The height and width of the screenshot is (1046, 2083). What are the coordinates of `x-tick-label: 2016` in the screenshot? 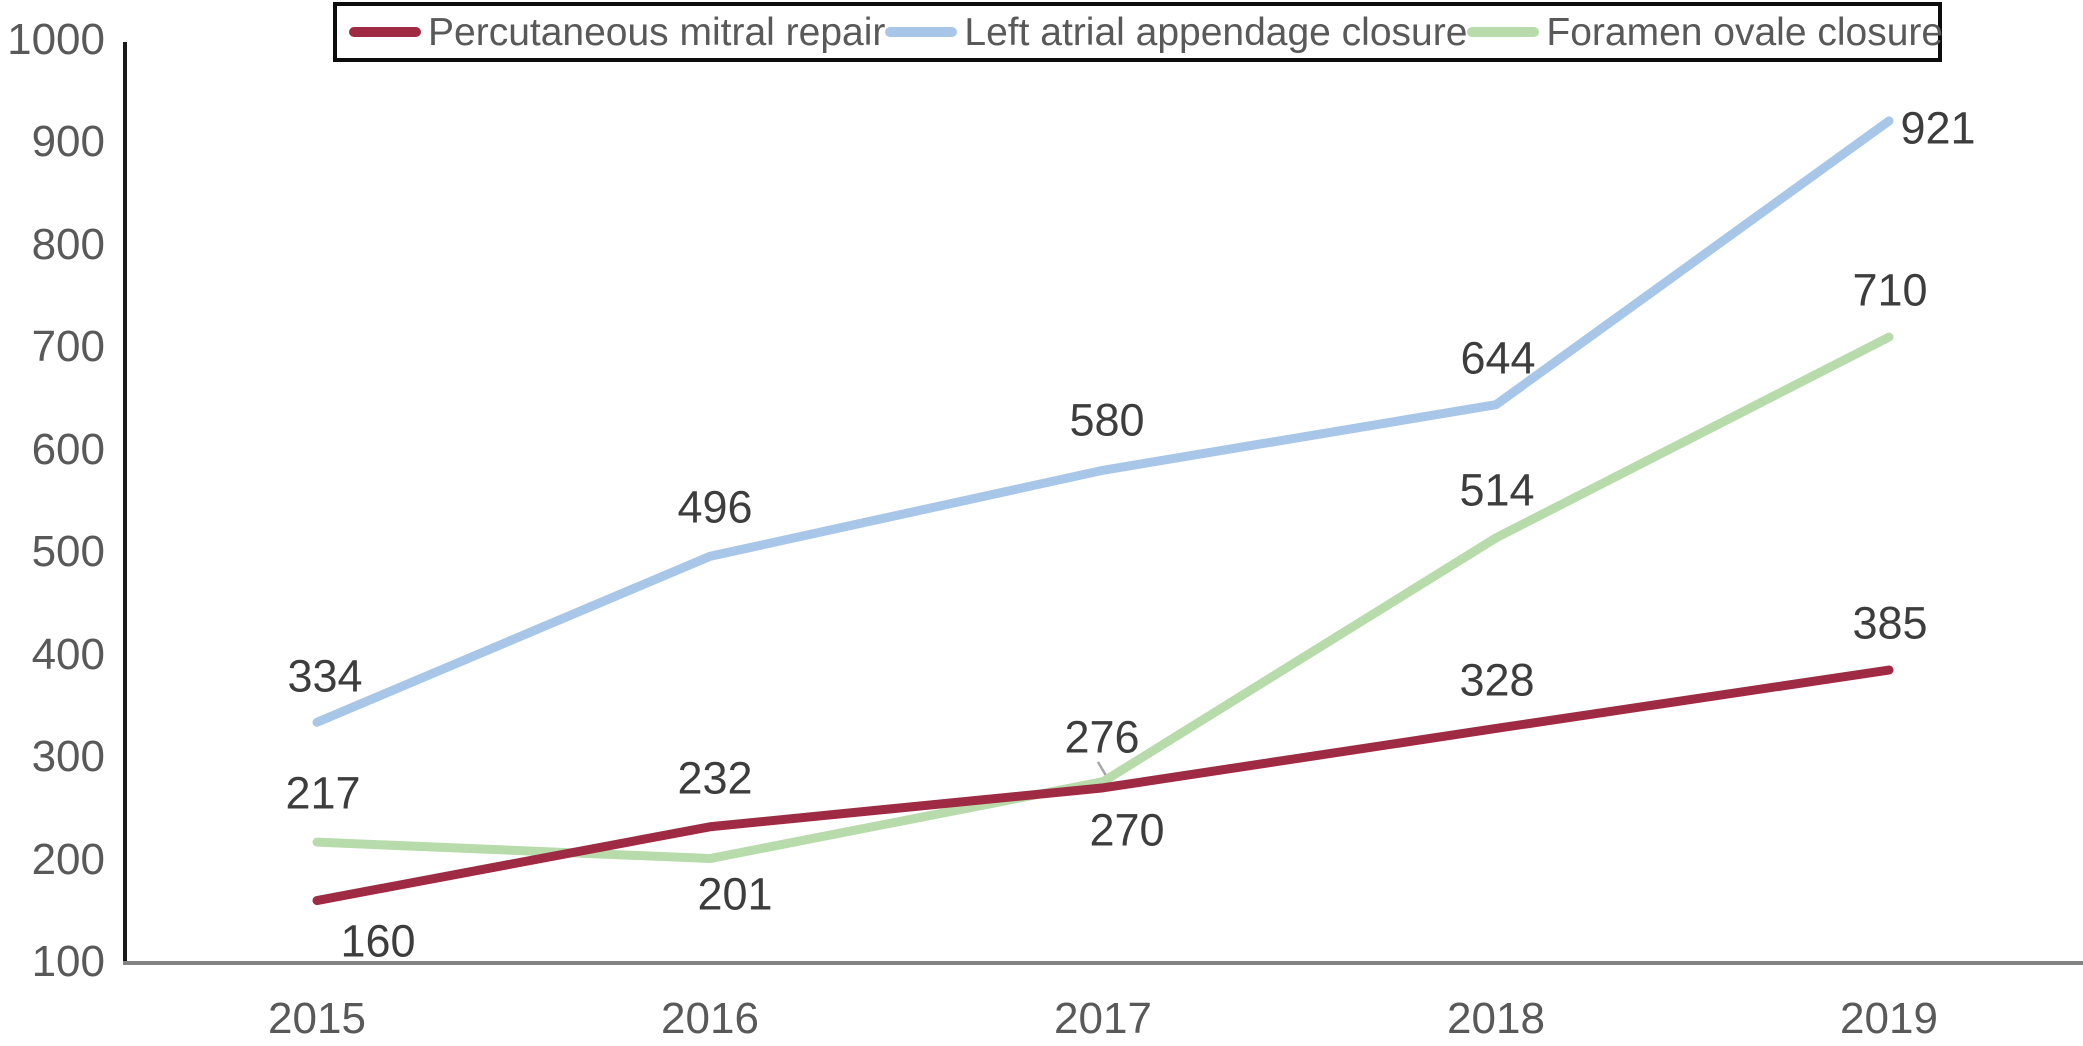 It's located at (710, 1018).